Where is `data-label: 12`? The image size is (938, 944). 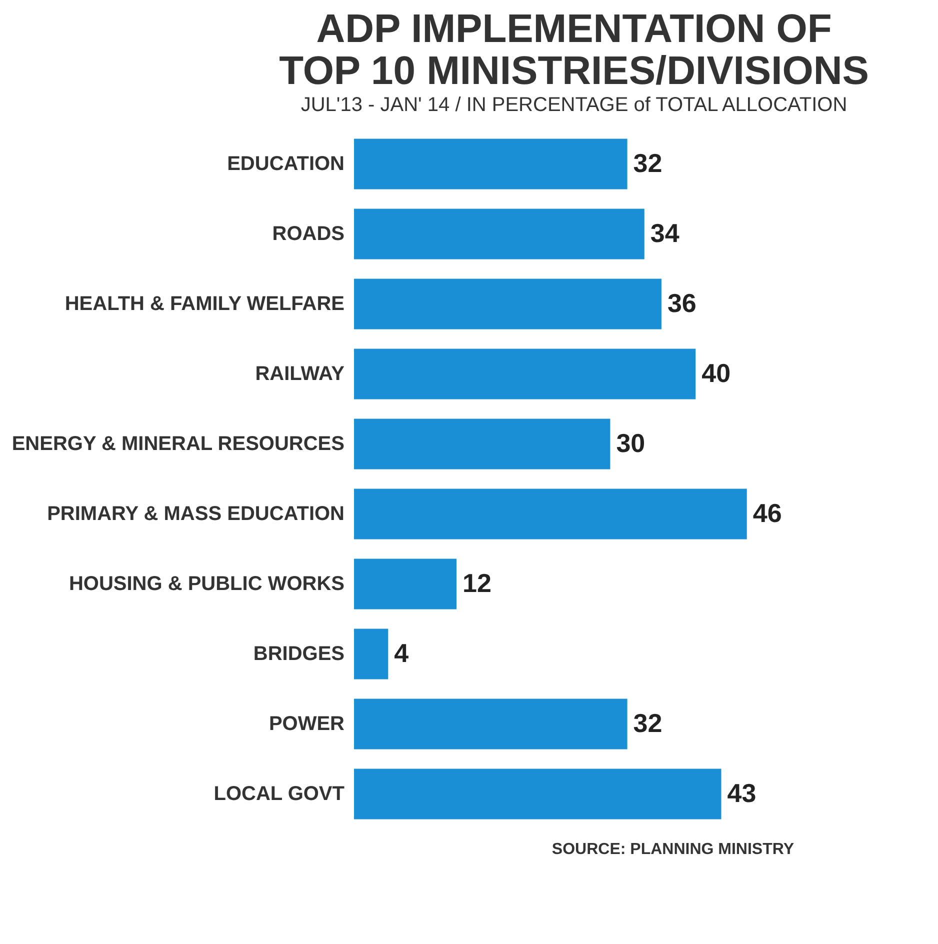
data-label: 12 is located at coordinates (477, 583).